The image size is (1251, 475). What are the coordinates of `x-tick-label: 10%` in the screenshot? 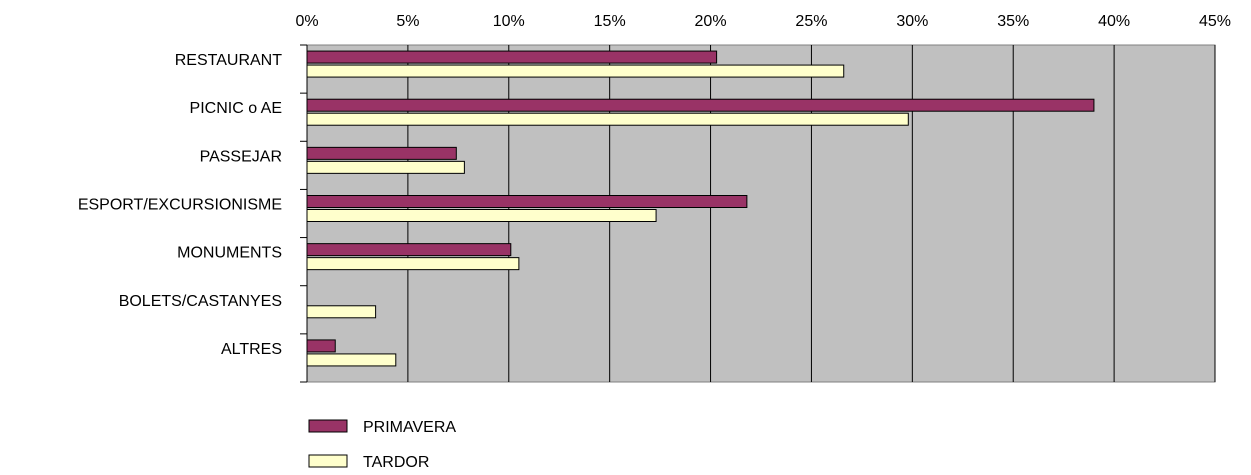 It's located at (509, 21).